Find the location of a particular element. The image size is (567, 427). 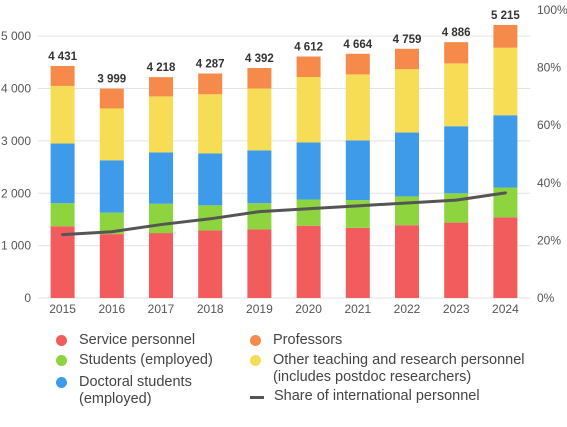

y-tick-label: 1 000 is located at coordinates (16, 246).